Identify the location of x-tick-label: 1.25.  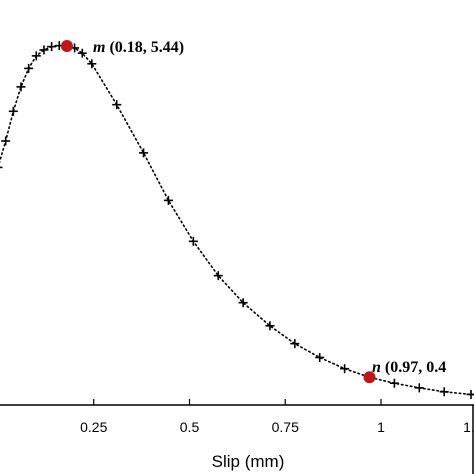
(468, 427).